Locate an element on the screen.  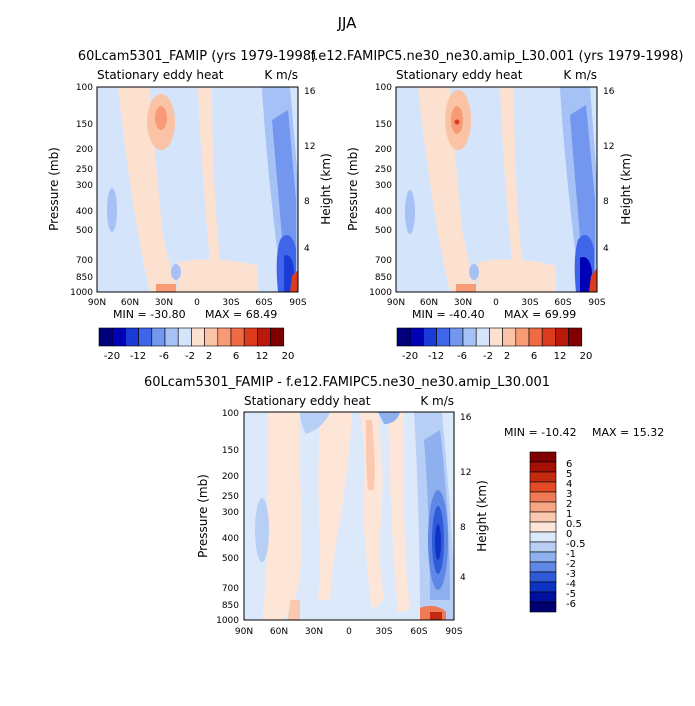
panel-a-ytick-200: 200 is located at coordinates (84, 150).